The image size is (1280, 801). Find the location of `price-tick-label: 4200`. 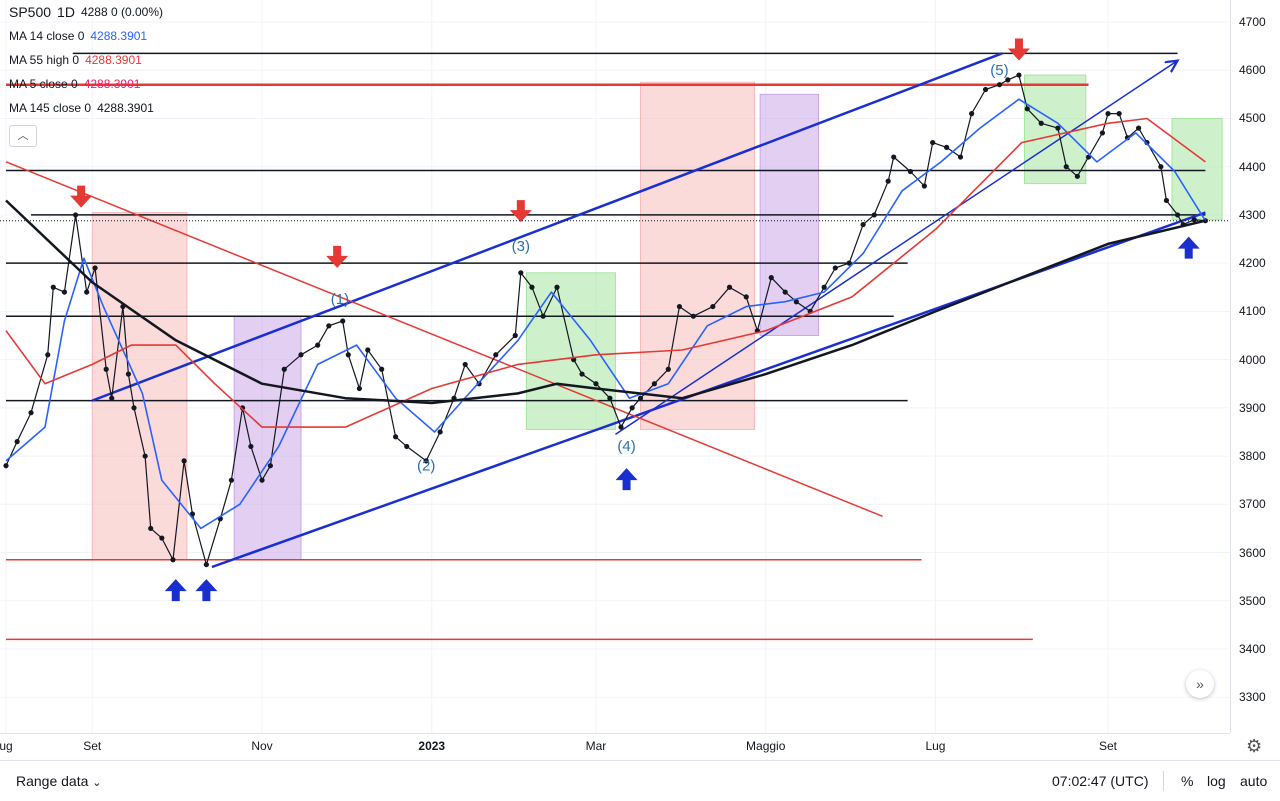

price-tick-label: 4200 is located at coordinates (1252, 263).